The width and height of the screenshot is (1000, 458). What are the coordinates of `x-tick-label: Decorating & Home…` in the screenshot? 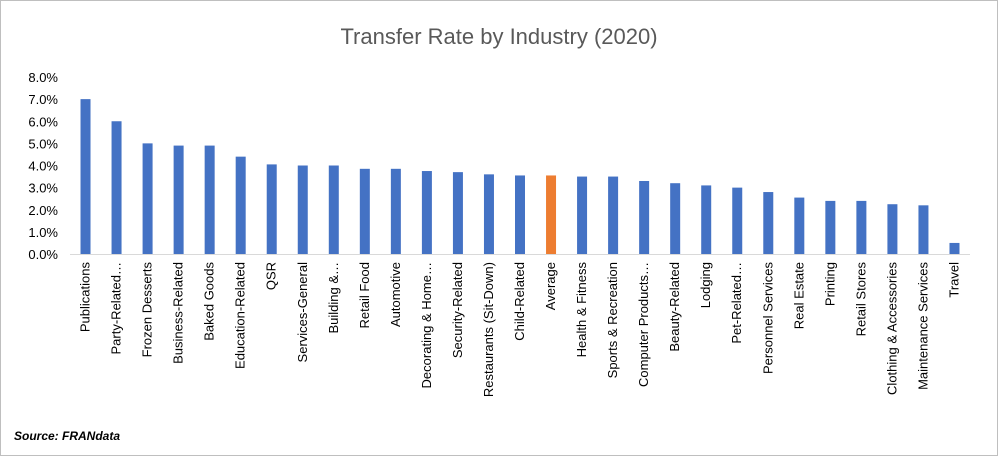 It's located at (426, 325).